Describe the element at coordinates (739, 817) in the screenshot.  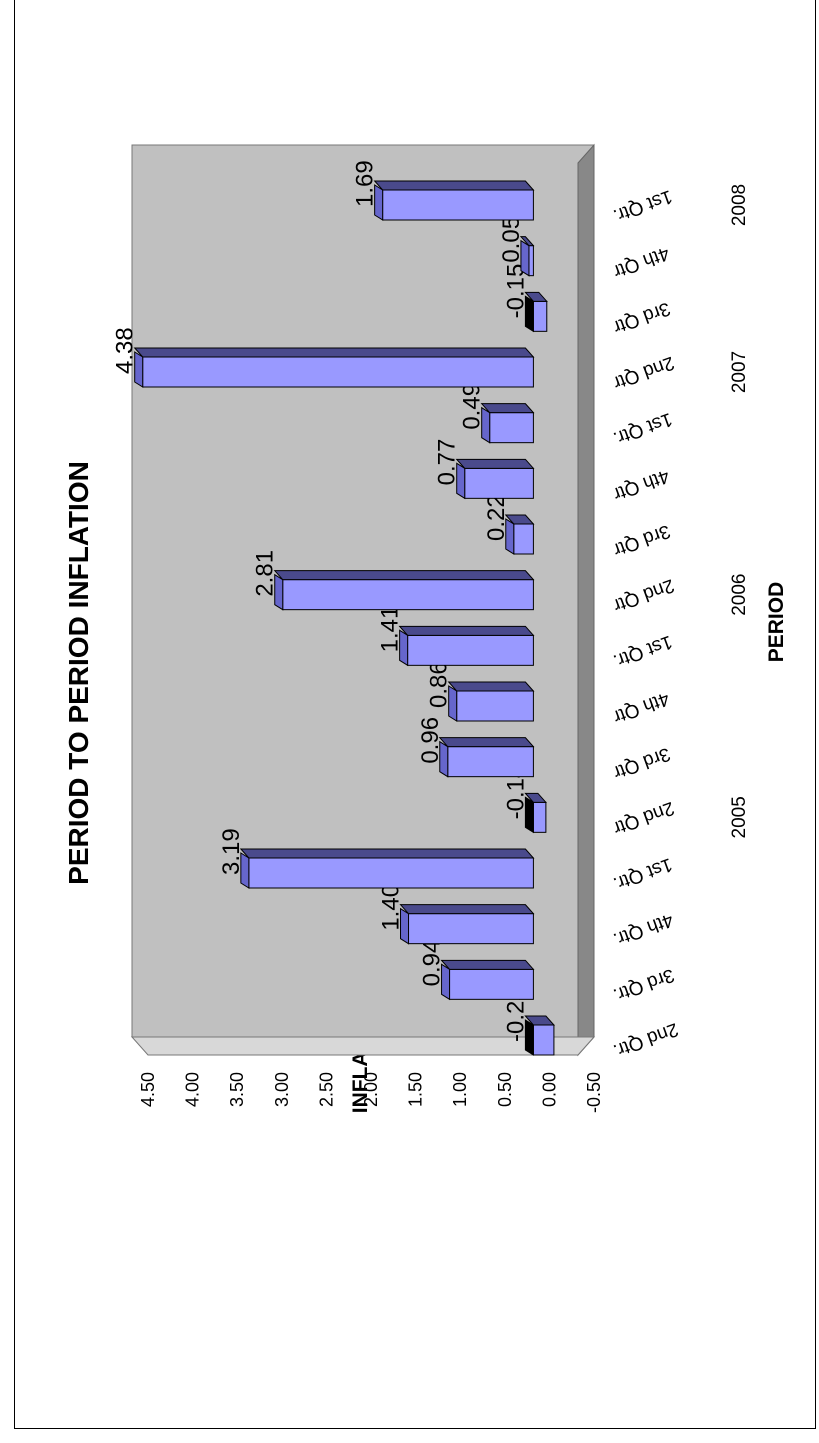
I see `year-label: 2005` at that location.